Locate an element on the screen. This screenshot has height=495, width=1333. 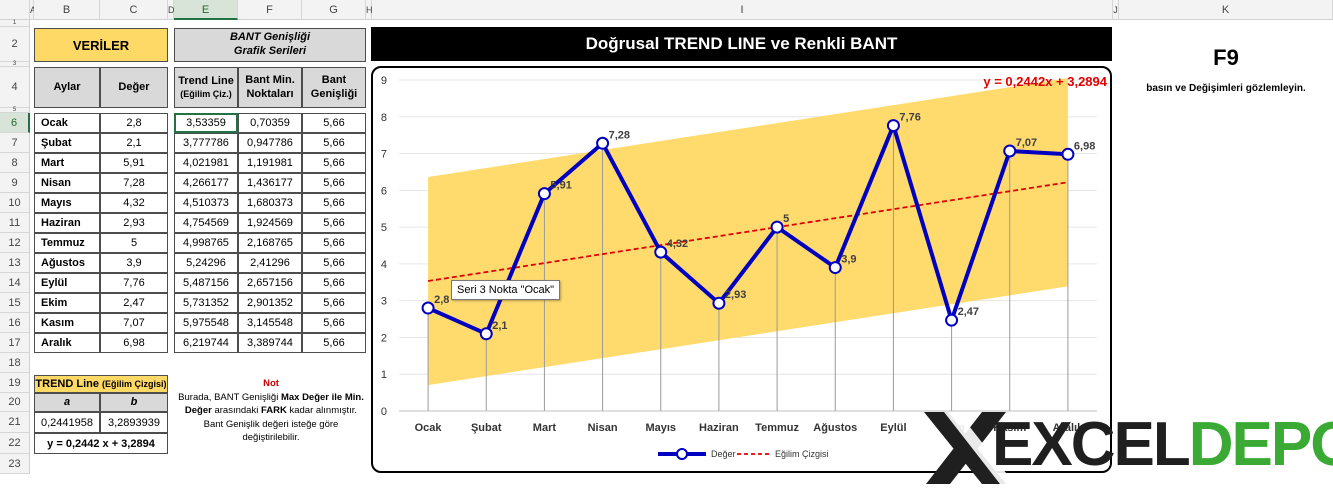
cell-trend-11: 5,975548 is located at coordinates (206, 323).